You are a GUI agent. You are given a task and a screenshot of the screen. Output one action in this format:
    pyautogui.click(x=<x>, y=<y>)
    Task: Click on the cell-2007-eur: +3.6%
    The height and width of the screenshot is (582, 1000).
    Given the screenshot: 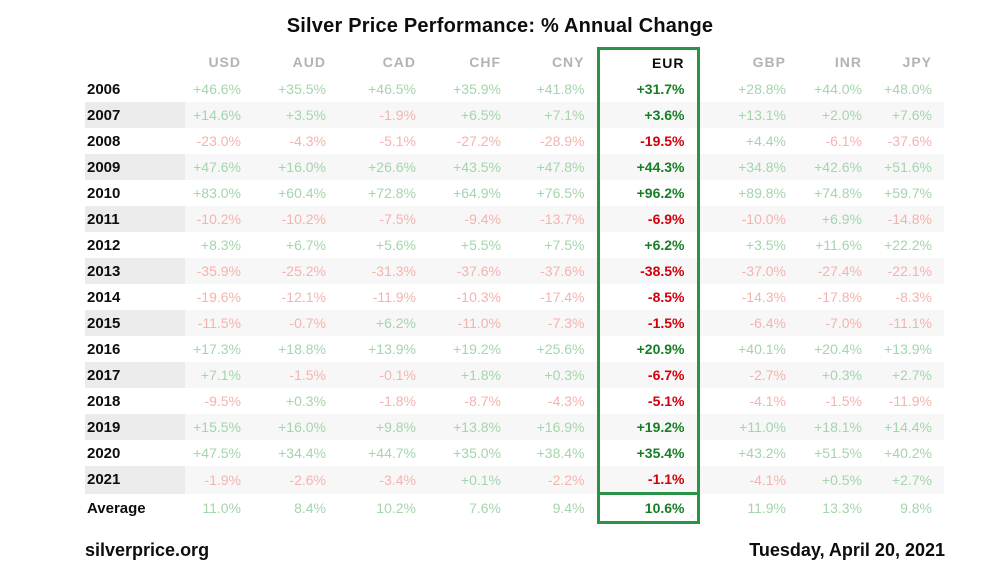 What is the action you would take?
    pyautogui.click(x=648, y=115)
    